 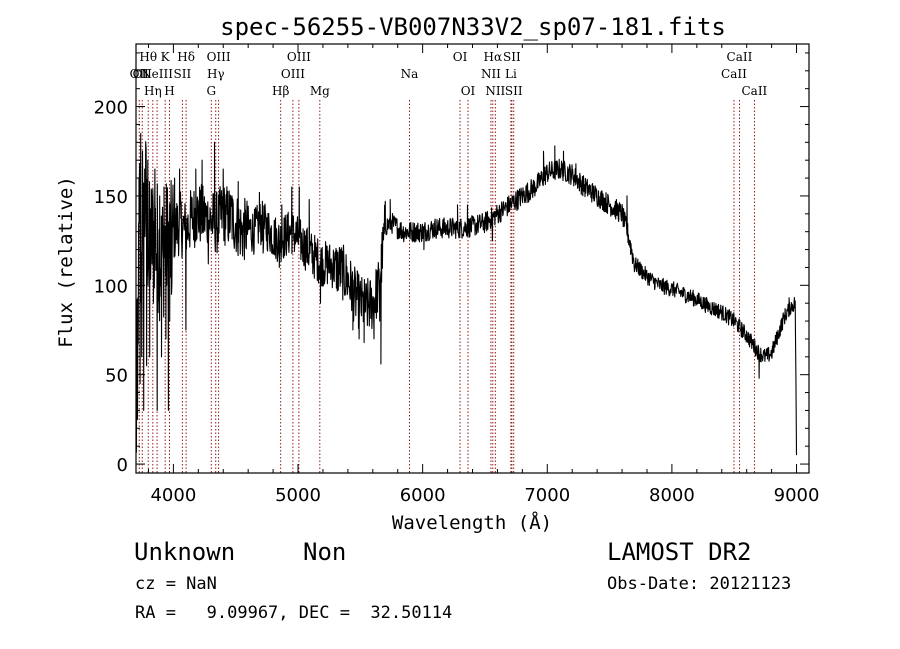 What do you see at coordinates (157, 74) in the screenshot?
I see `spectral-line-label: NeIII` at bounding box center [157, 74].